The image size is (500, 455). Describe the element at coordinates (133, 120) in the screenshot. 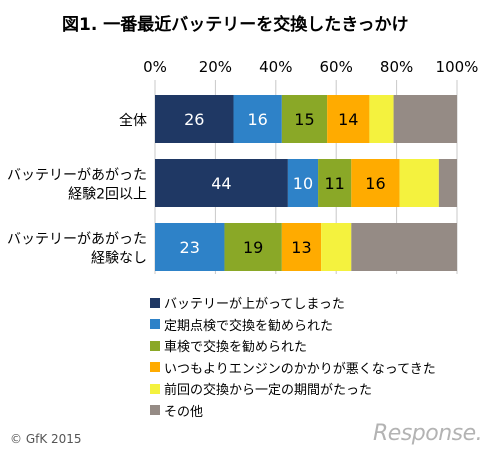

I see `category-label: 全体` at that location.